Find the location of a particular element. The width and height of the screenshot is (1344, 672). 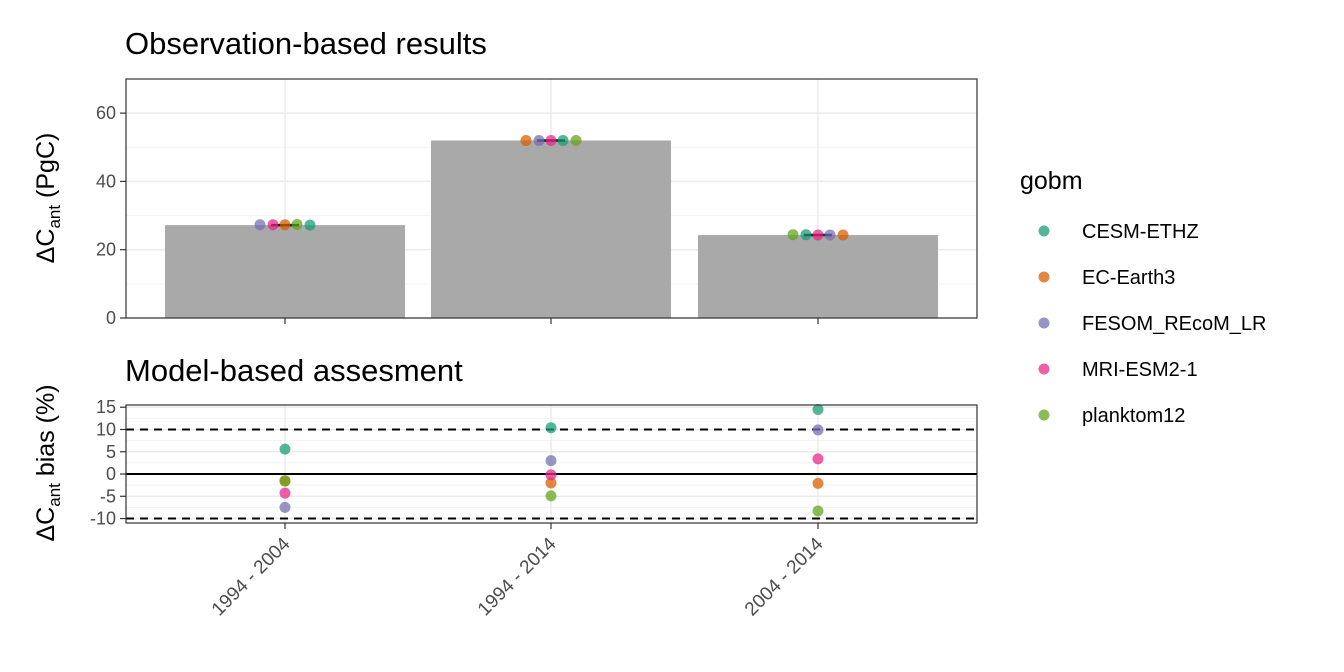

bottom-y-label-suffix: bias (%) is located at coordinates (46, 433).